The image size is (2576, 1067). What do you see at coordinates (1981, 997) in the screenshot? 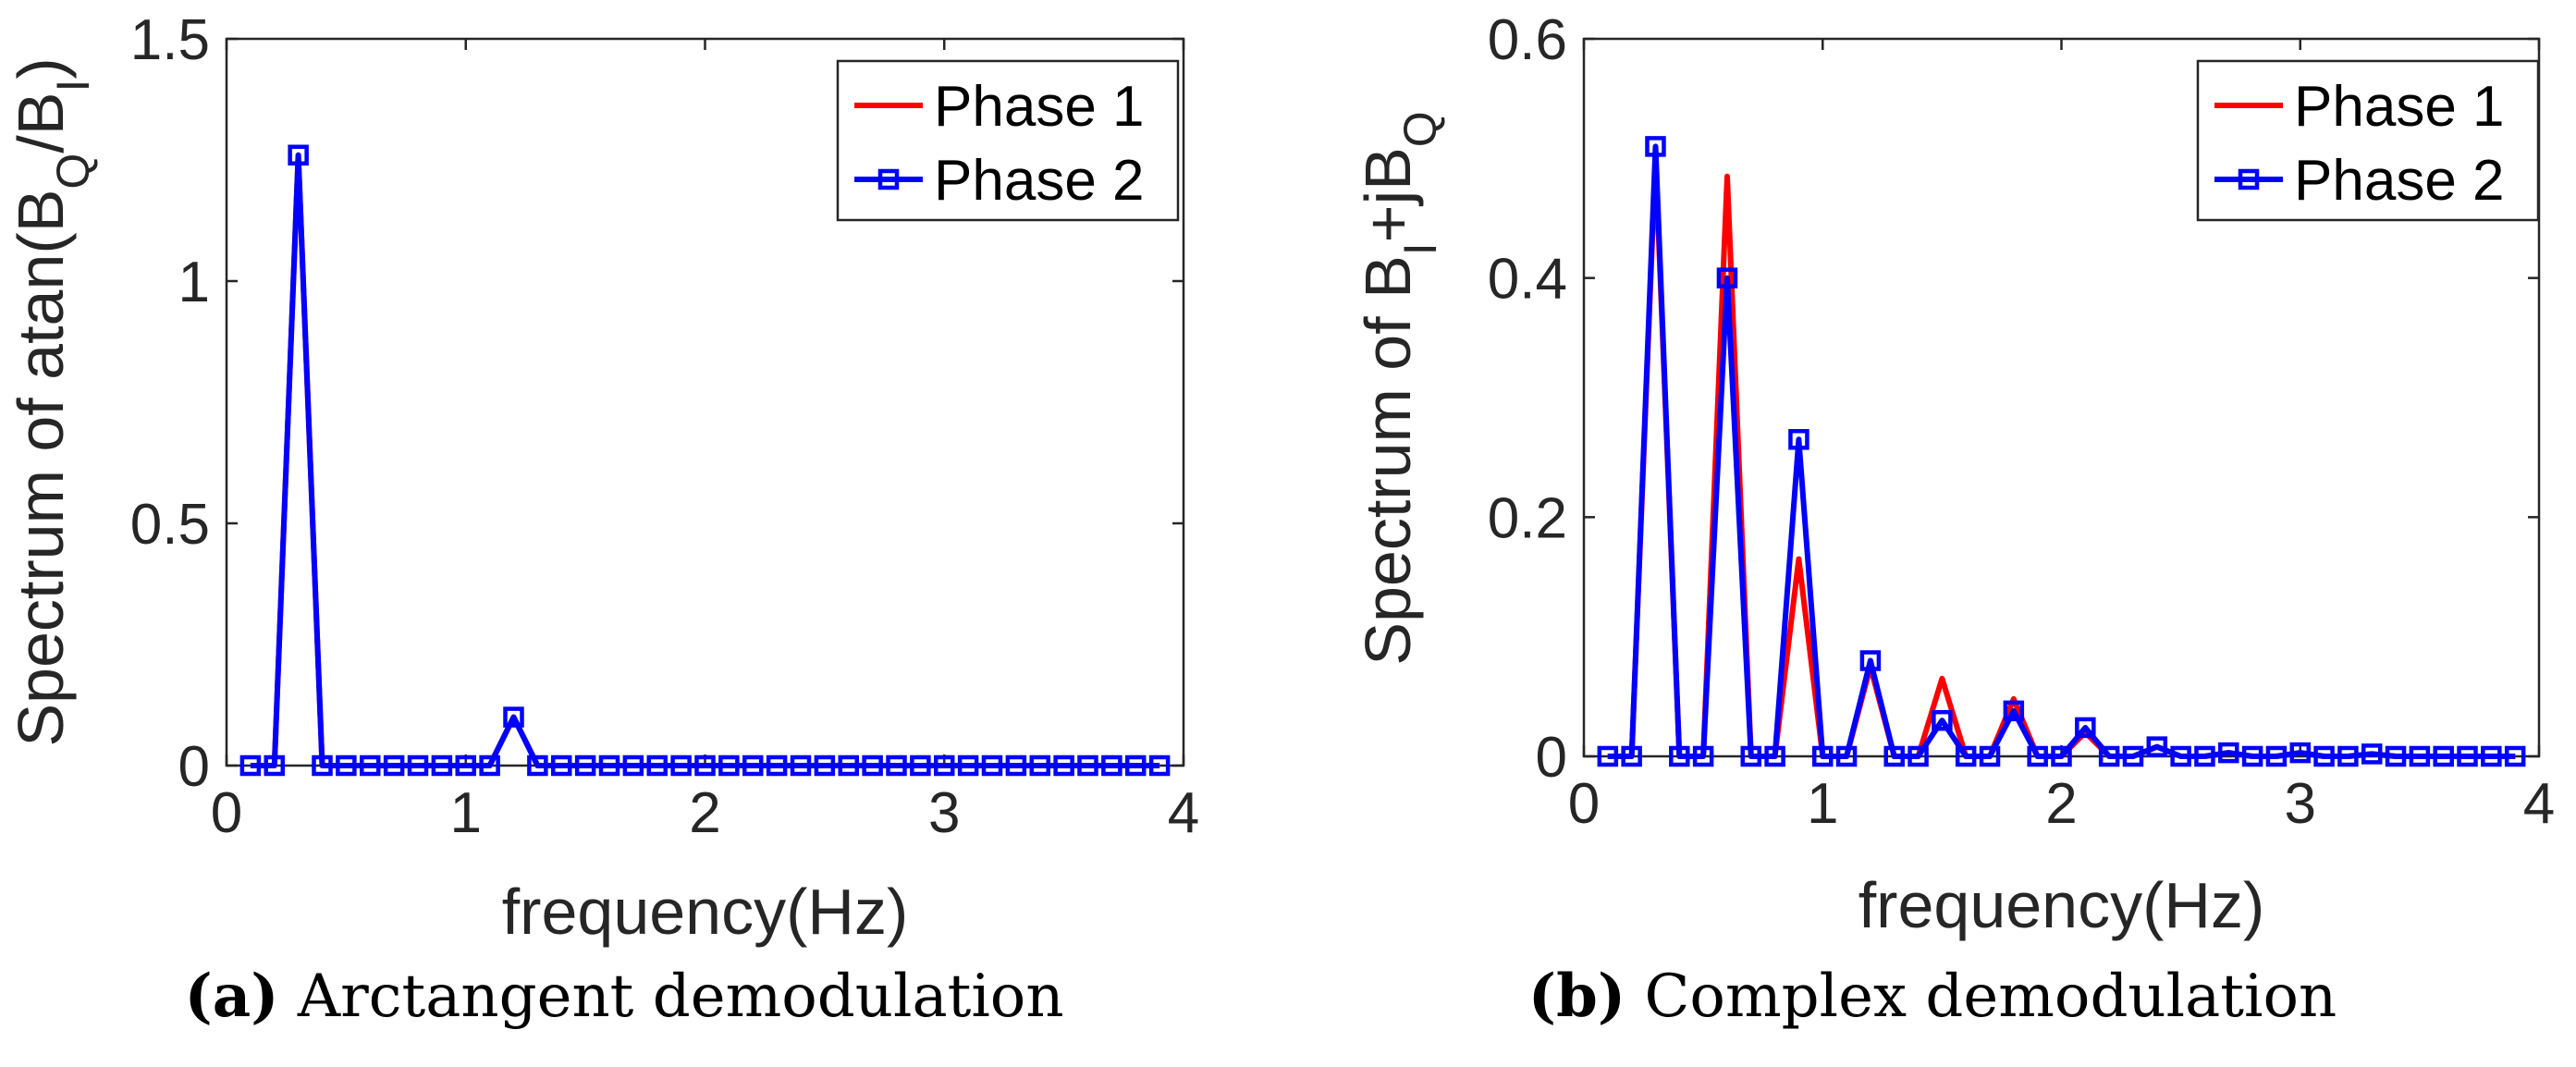
I see `caption-b-text: Complex demodulation` at bounding box center [1981, 997].